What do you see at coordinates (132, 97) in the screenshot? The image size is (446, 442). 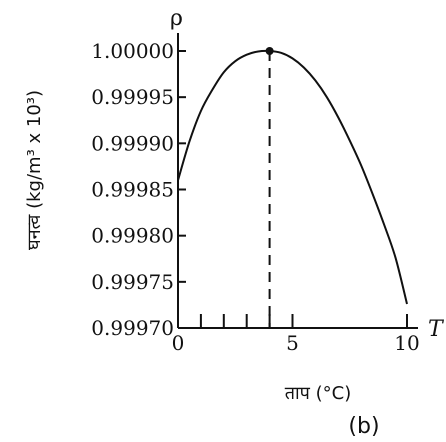 I see `y-tick-label: 0.99995` at bounding box center [132, 97].